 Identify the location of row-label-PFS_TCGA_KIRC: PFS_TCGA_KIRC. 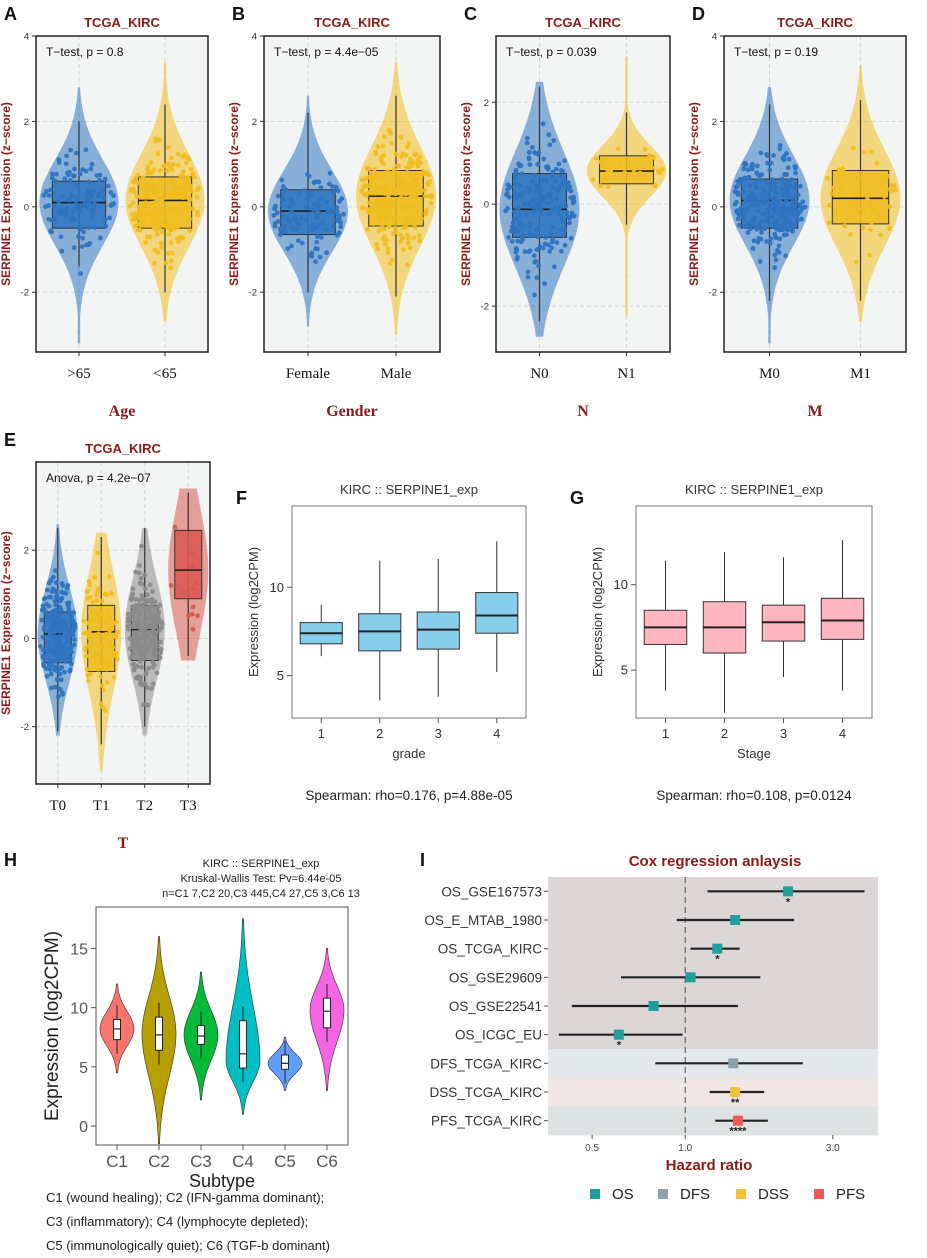
(486, 1121).